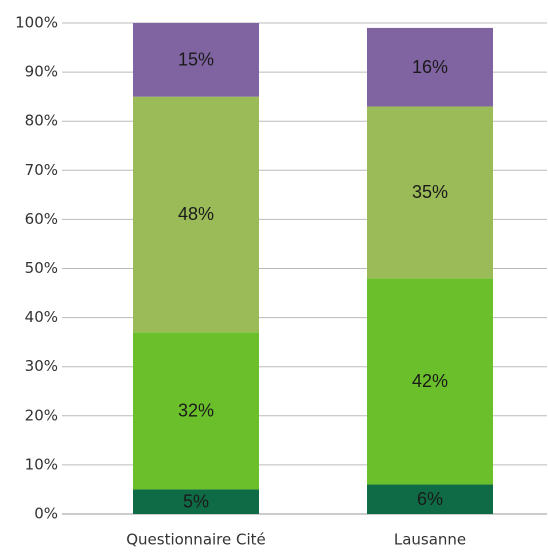  I want to click on data-label: 6%, so click(430, 499).